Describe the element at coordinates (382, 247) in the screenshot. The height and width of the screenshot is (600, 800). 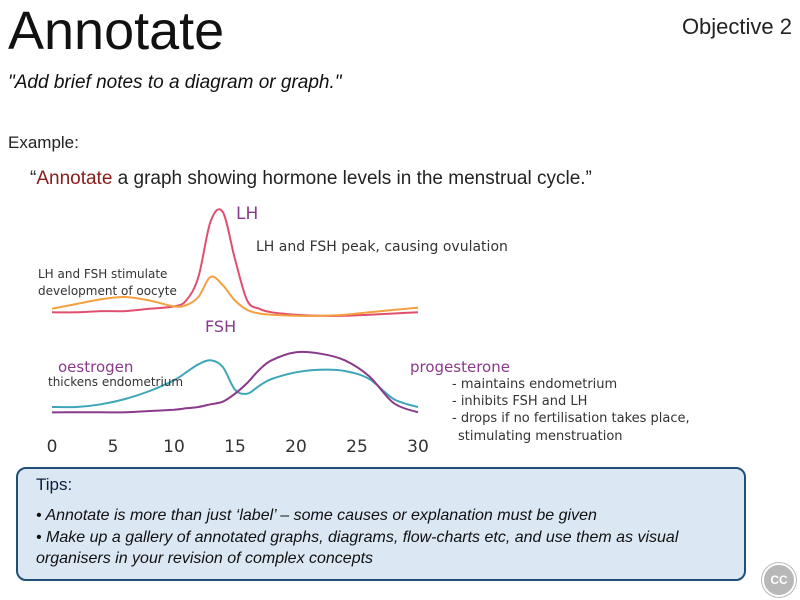
I see `peak-annotation: LH and FSH peak, causing ovulation` at that location.